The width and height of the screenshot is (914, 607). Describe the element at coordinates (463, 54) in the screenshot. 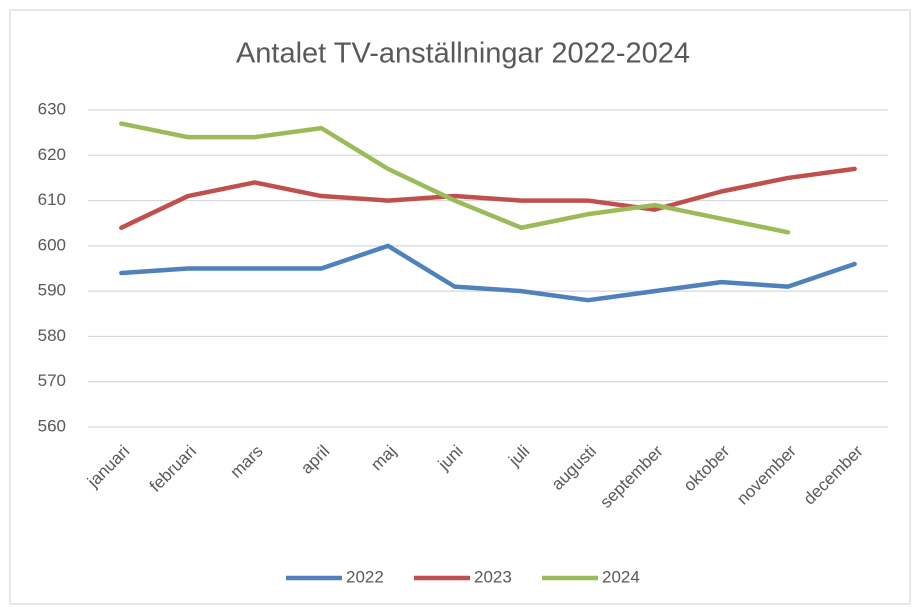

I see `chart-title: Antalet TV-anställningar 2022-2024` at that location.